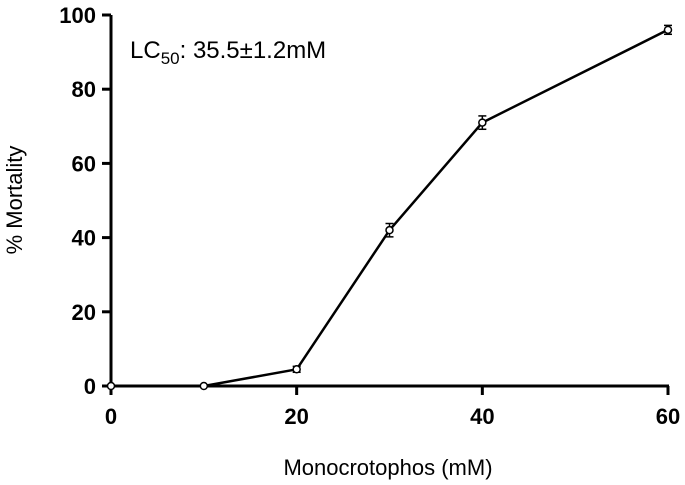 This screenshot has width=685, height=485. I want to click on annotation-prefix: LC, so click(145, 50).